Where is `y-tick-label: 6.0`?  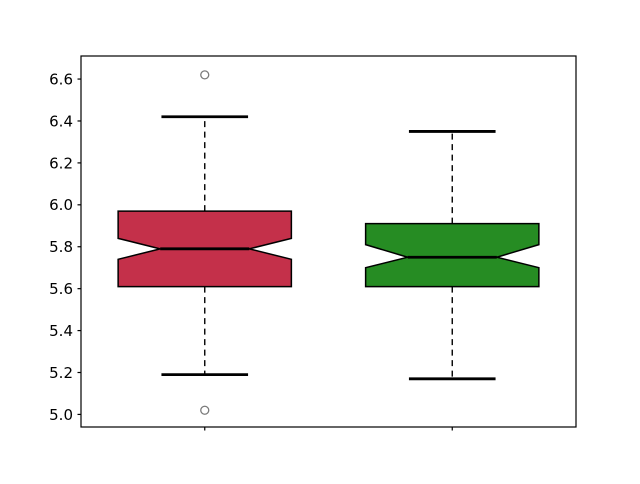
y-tick-label: 6.0 is located at coordinates (61, 205).